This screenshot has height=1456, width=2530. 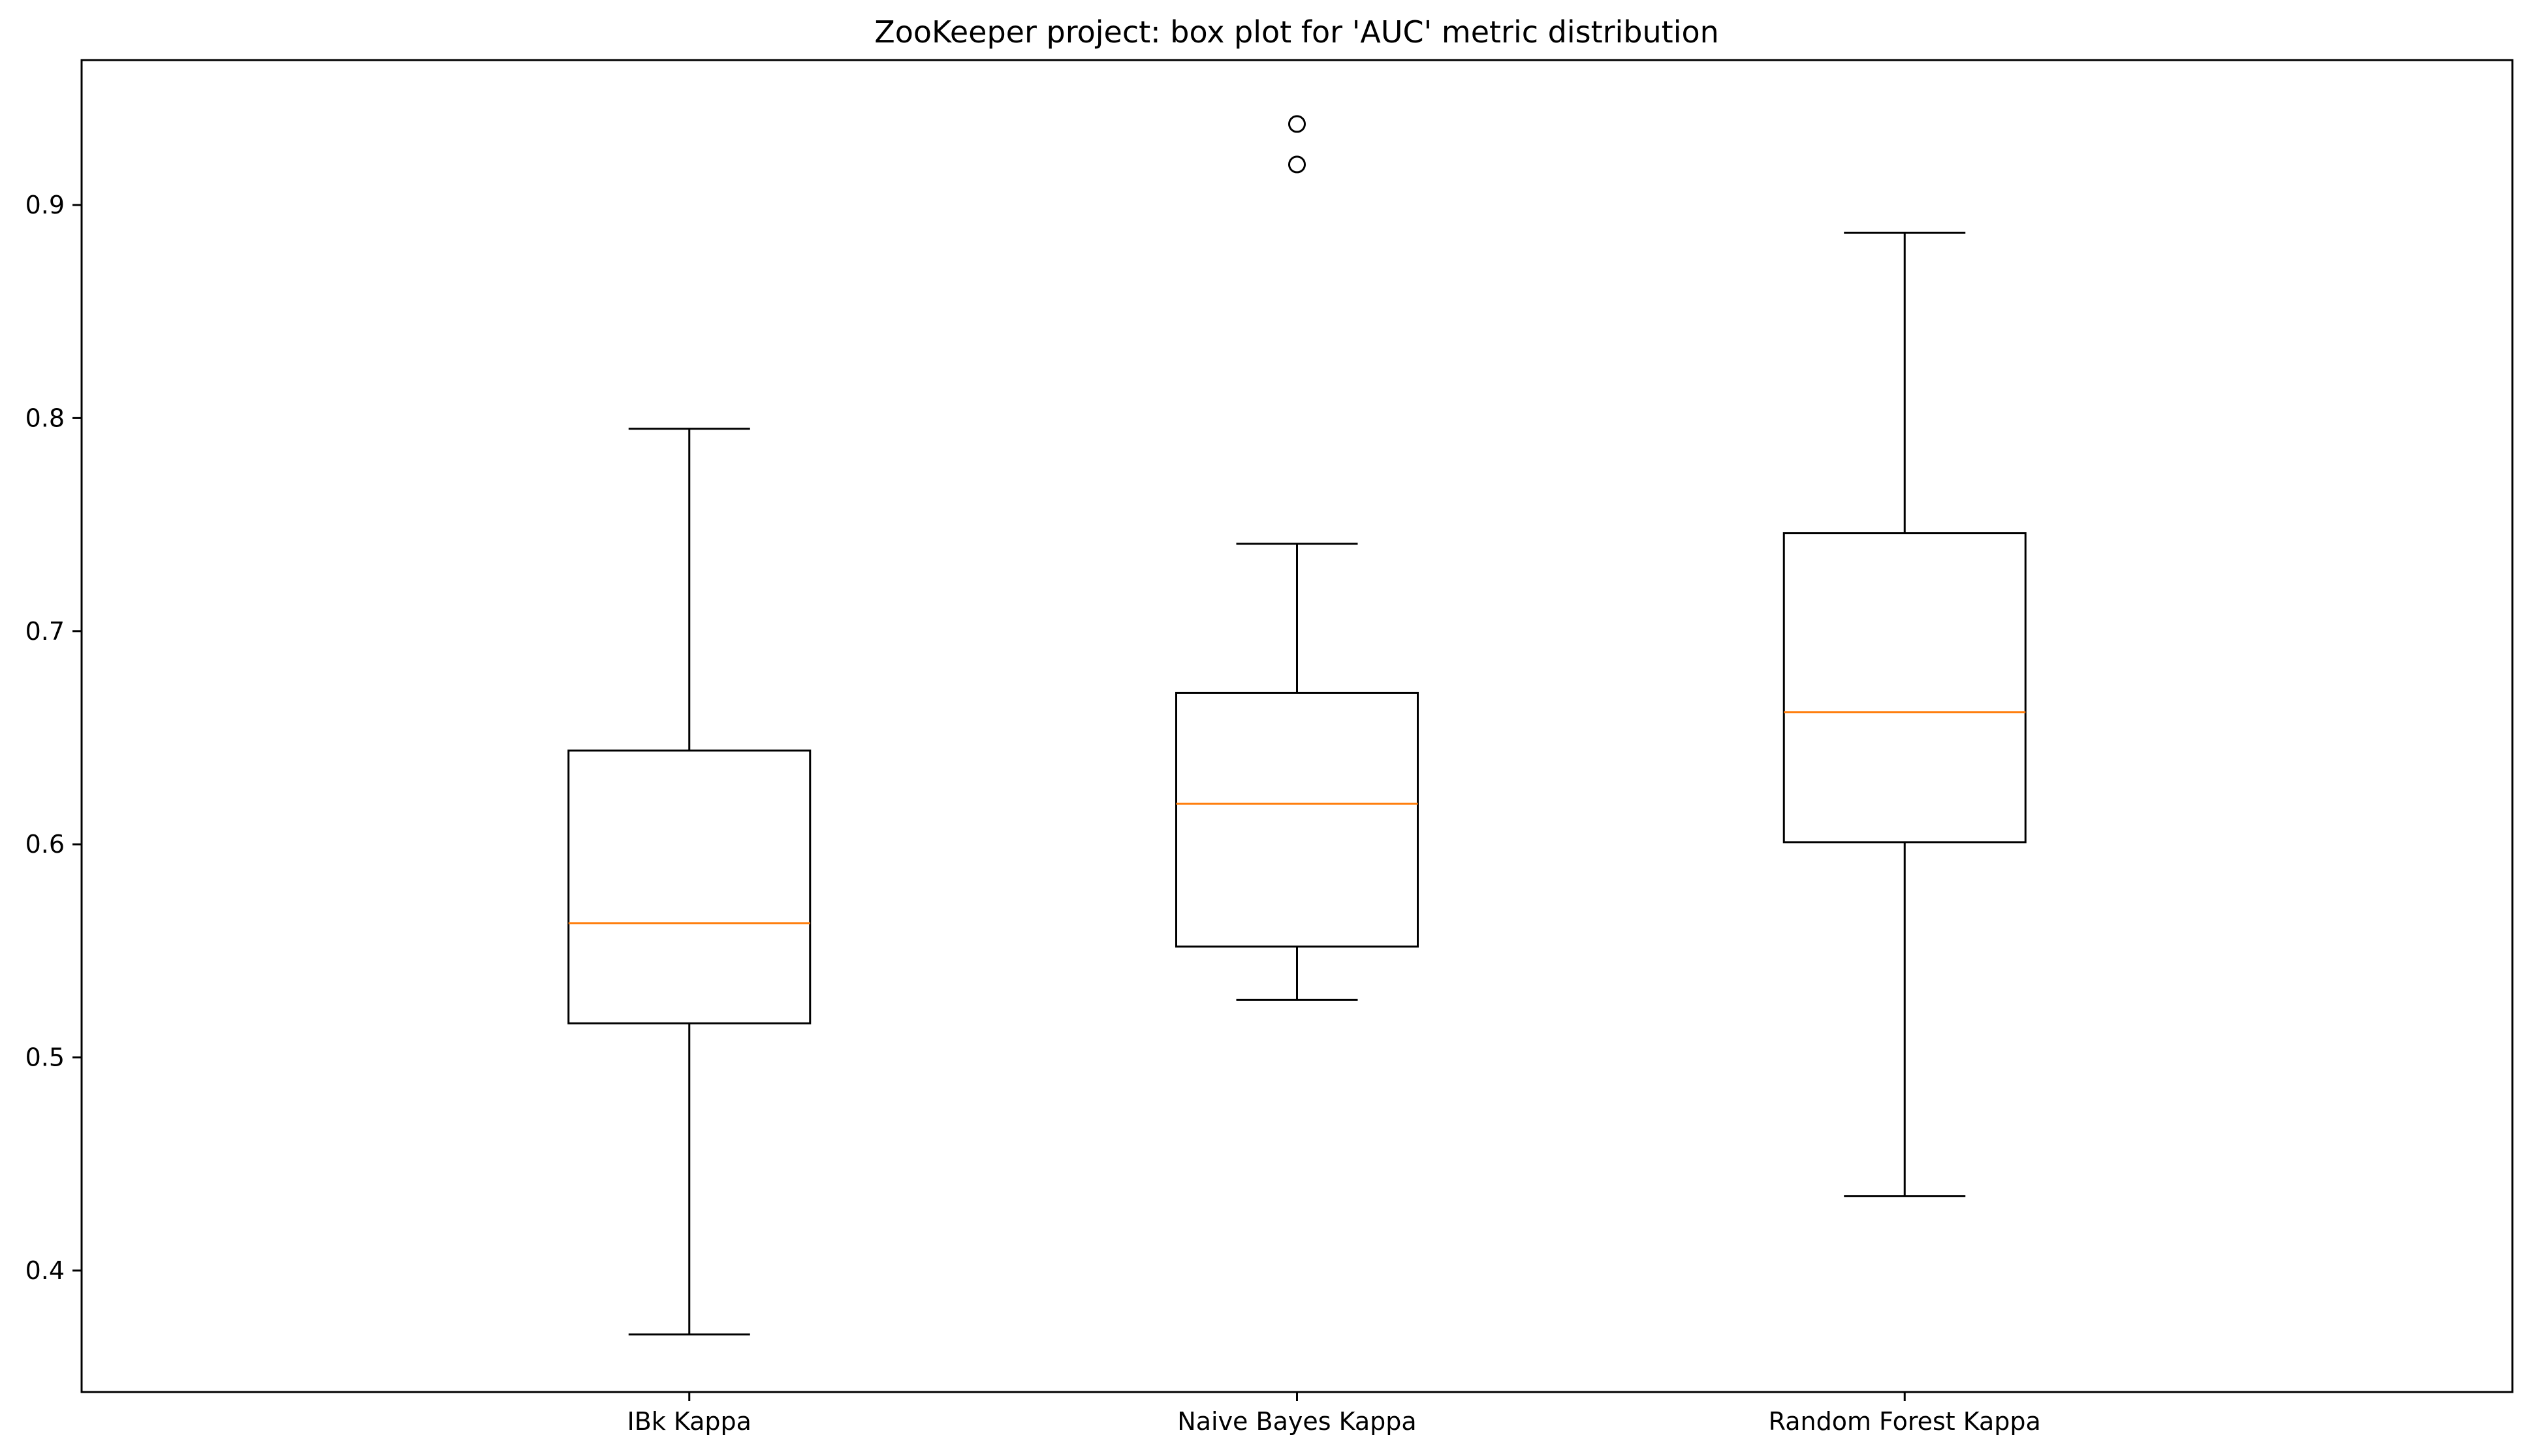 I want to click on y-tick-label: 0.9, so click(x=45, y=205).